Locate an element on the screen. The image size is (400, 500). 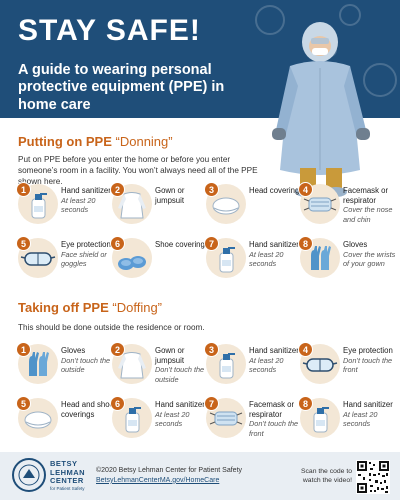
donning-step-1: 1 Hand sanitizer At least 20 seconds is located at coordinates (66, 207).